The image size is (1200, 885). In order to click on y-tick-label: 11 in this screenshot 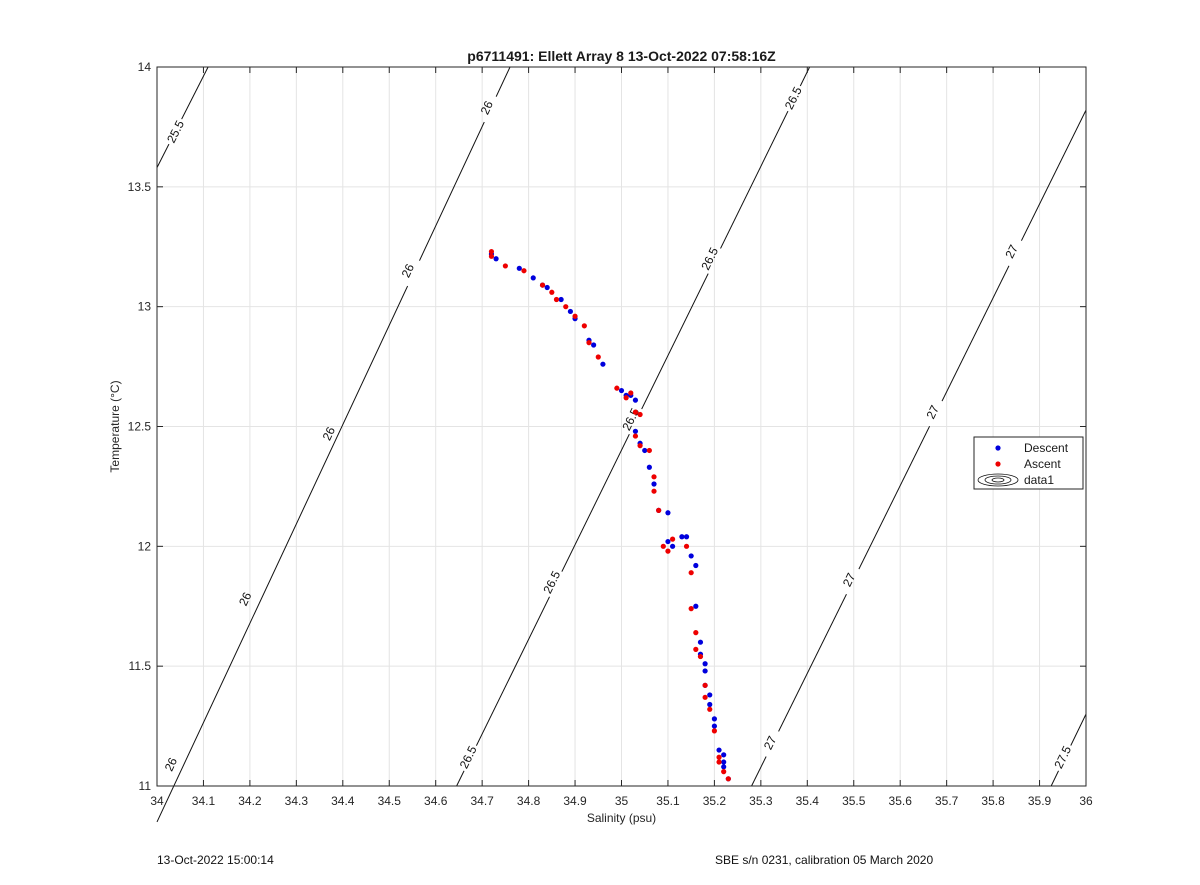, I will do `click(145, 786)`.